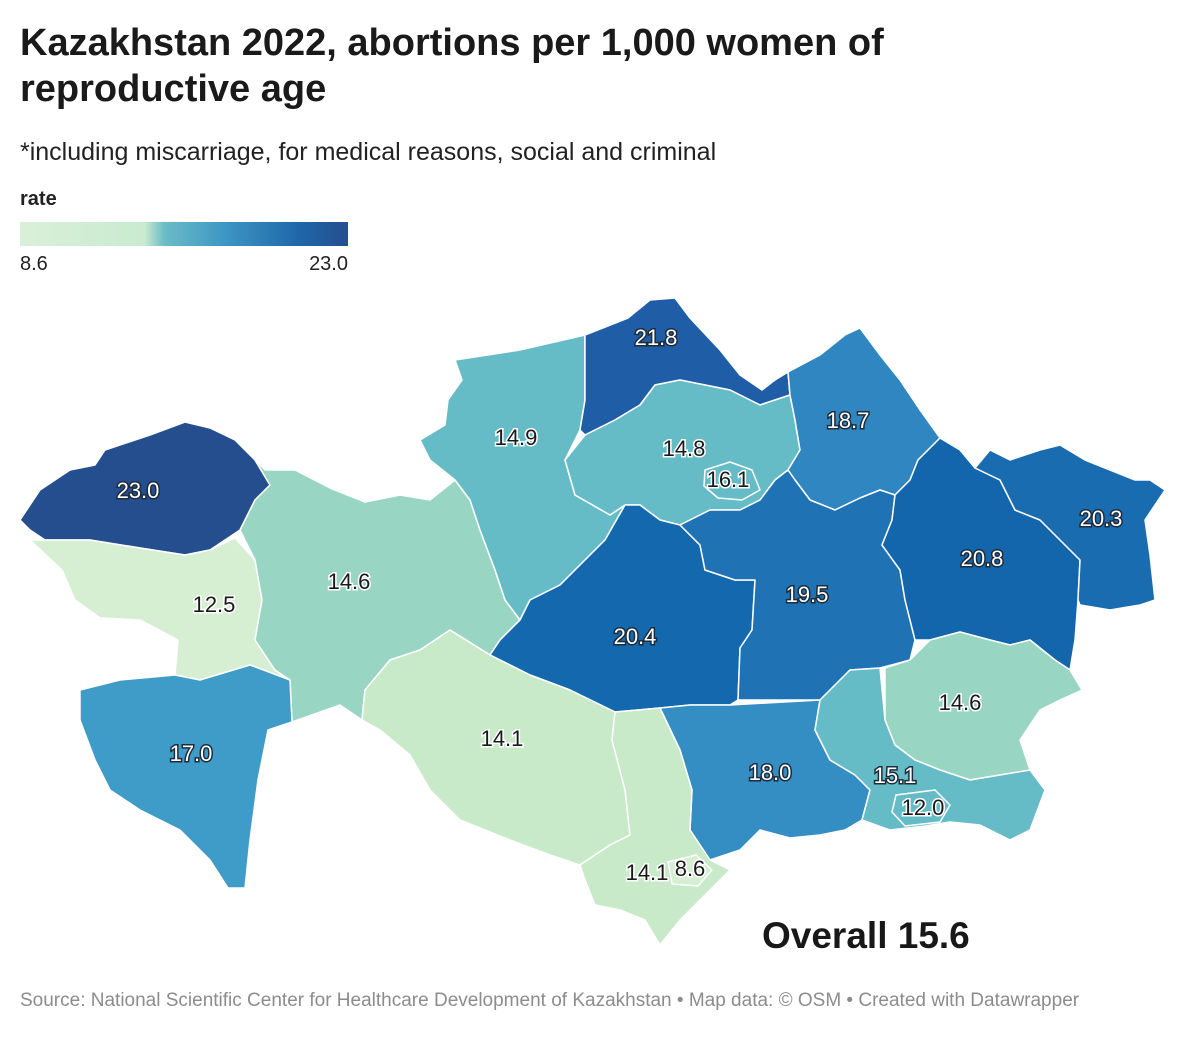  Describe the element at coordinates (895, 775) in the screenshot. I see `region-value-label: 15.1` at that location.